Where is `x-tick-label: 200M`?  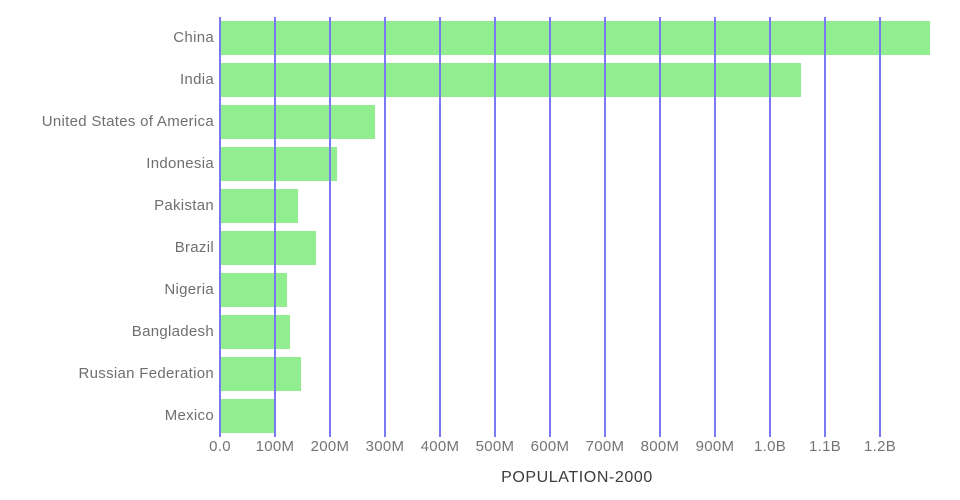 x-tick-label: 200M is located at coordinates (330, 446).